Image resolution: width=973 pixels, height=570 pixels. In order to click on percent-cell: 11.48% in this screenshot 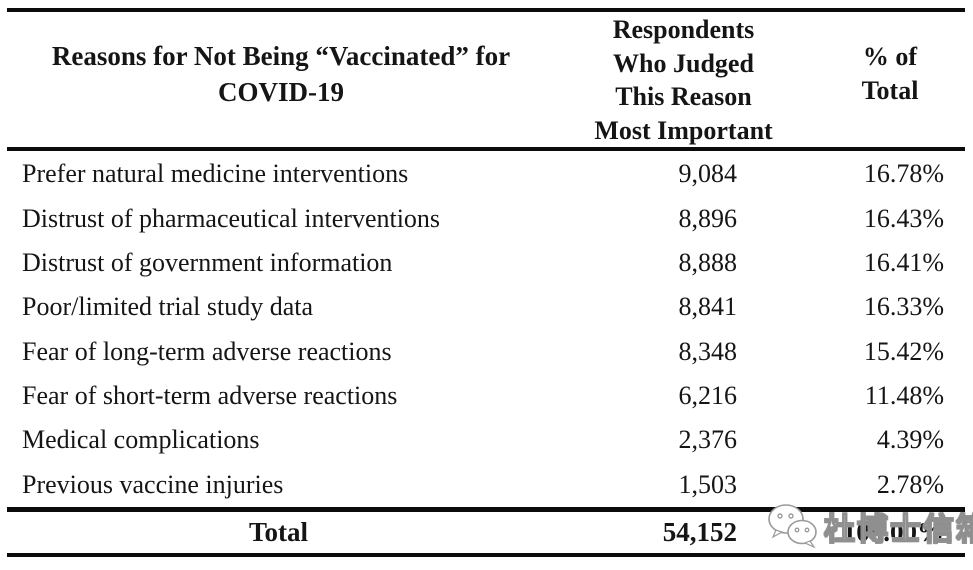, I will do `click(904, 396)`.